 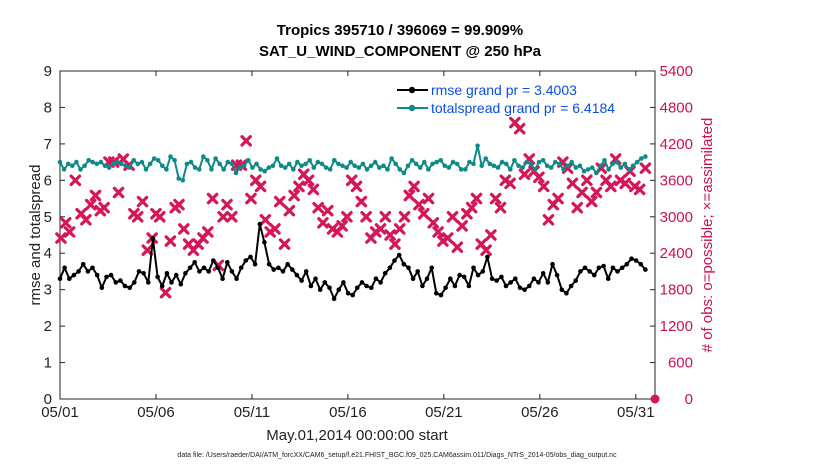 What do you see at coordinates (252, 412) in the screenshot?
I see `x-tick-label: 05/11` at bounding box center [252, 412].